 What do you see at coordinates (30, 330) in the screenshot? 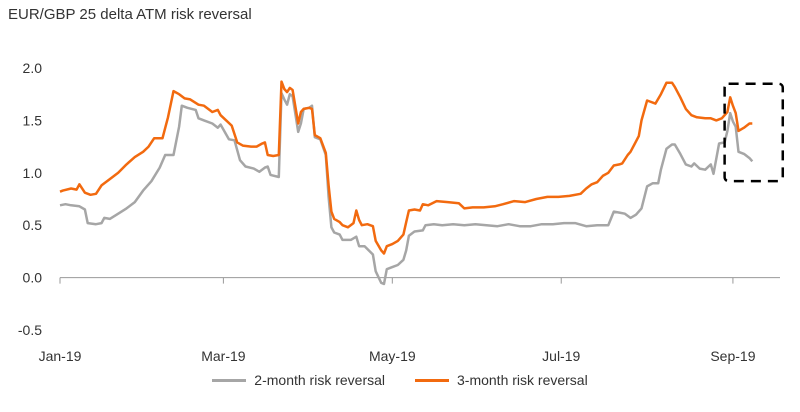
I see `y-tick-label: -0.5` at bounding box center [30, 330].